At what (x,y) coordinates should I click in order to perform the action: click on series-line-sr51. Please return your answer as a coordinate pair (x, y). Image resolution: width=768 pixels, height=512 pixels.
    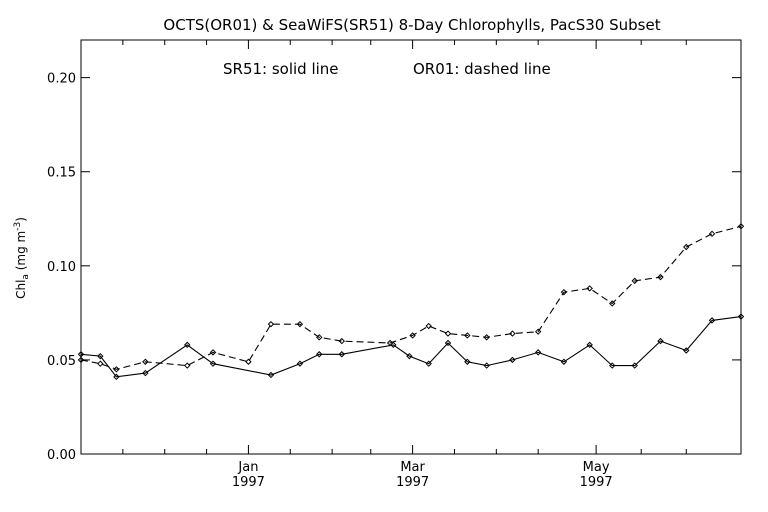
    Looking at the image, I should click on (411, 347).